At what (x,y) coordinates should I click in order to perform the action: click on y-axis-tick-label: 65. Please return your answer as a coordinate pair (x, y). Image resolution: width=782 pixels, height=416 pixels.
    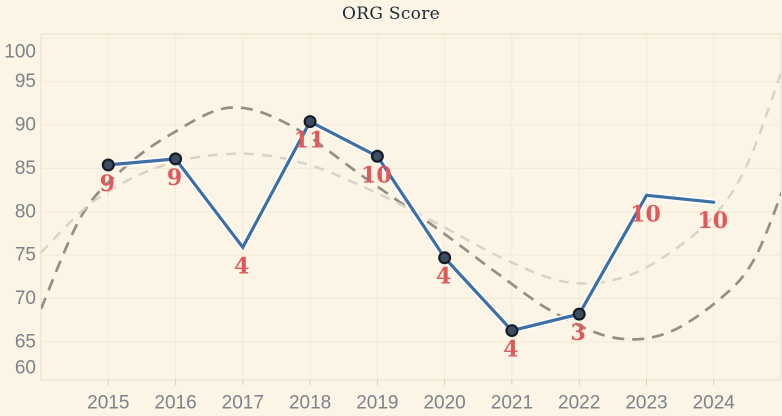
    Looking at the image, I should click on (25, 341).